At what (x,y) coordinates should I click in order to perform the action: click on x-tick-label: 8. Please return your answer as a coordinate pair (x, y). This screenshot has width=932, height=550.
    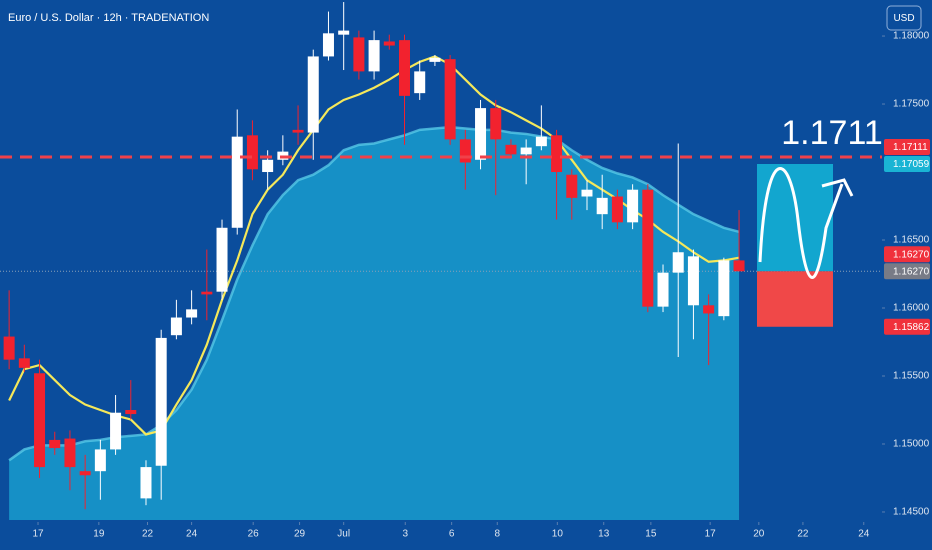
    Looking at the image, I should click on (497, 534).